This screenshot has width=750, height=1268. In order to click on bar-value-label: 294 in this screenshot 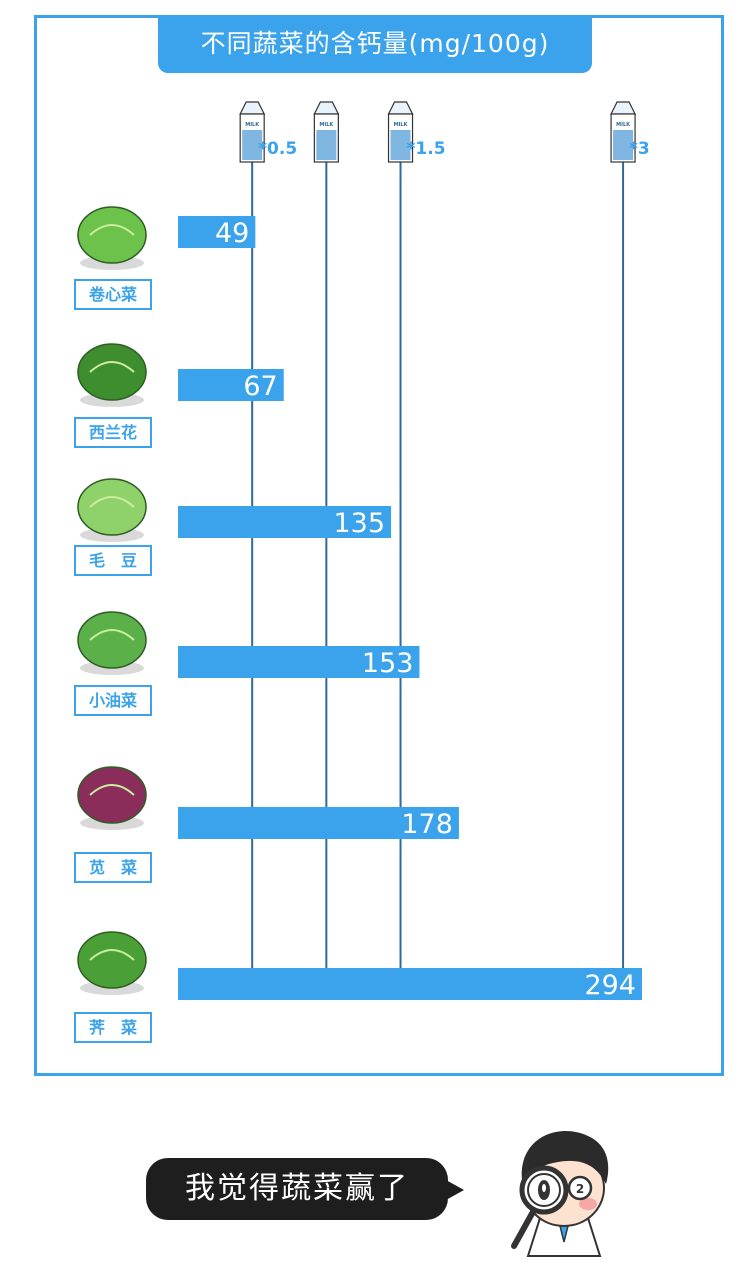, I will do `click(610, 985)`.